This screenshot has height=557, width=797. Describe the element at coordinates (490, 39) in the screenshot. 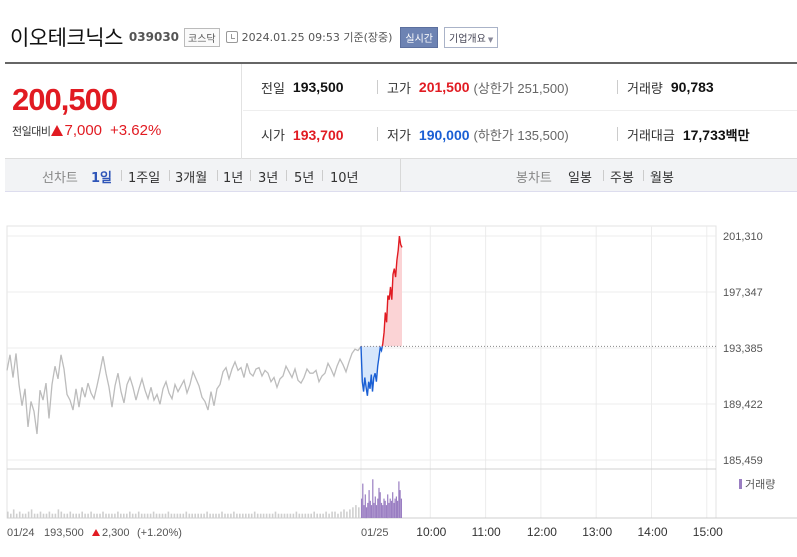

I see `chevron-down-icon: ▼` at that location.